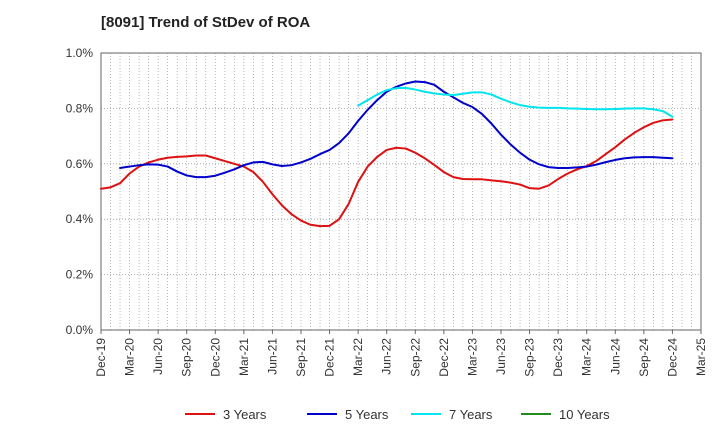 The width and height of the screenshot is (720, 440). I want to click on x-tick-label: Sep-20, so click(187, 357).